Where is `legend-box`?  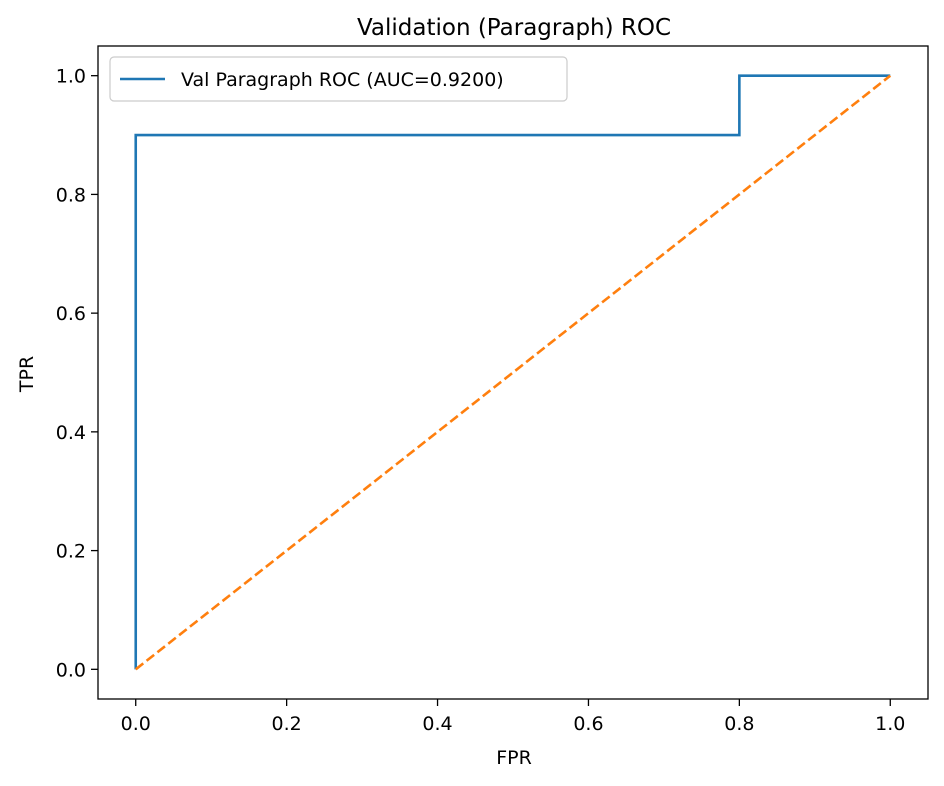 legend-box is located at coordinates (338, 79).